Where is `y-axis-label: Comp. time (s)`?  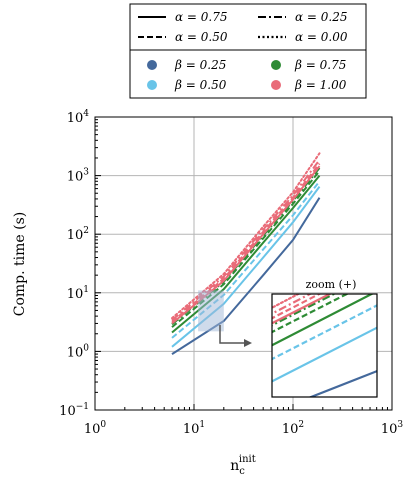
y-axis-label: Comp. time (s) is located at coordinates (20, 264).